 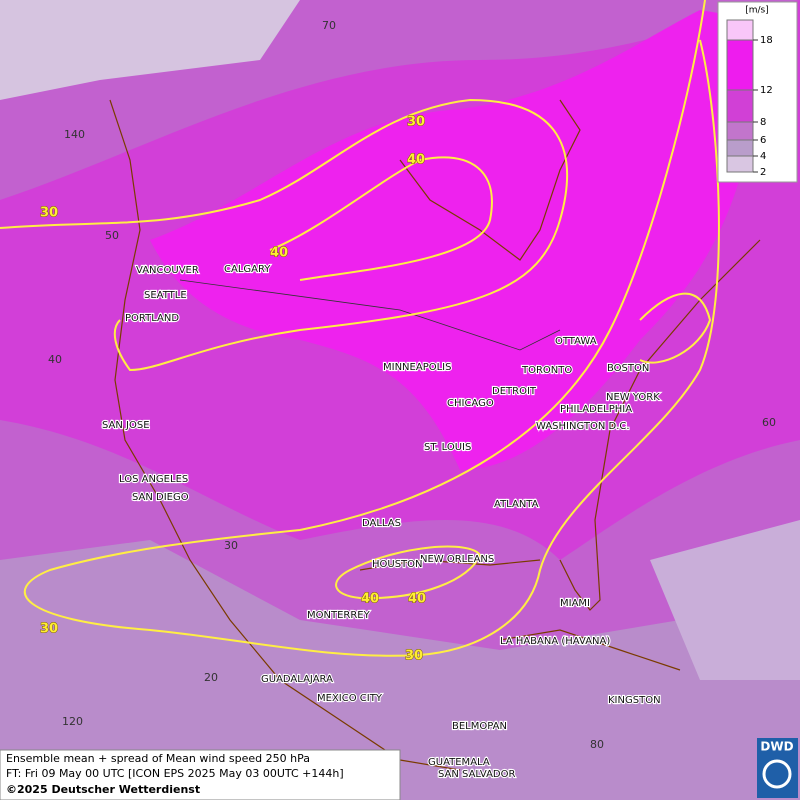 What do you see at coordinates (514, 391) in the screenshot?
I see `city-label: DETROIT` at bounding box center [514, 391].